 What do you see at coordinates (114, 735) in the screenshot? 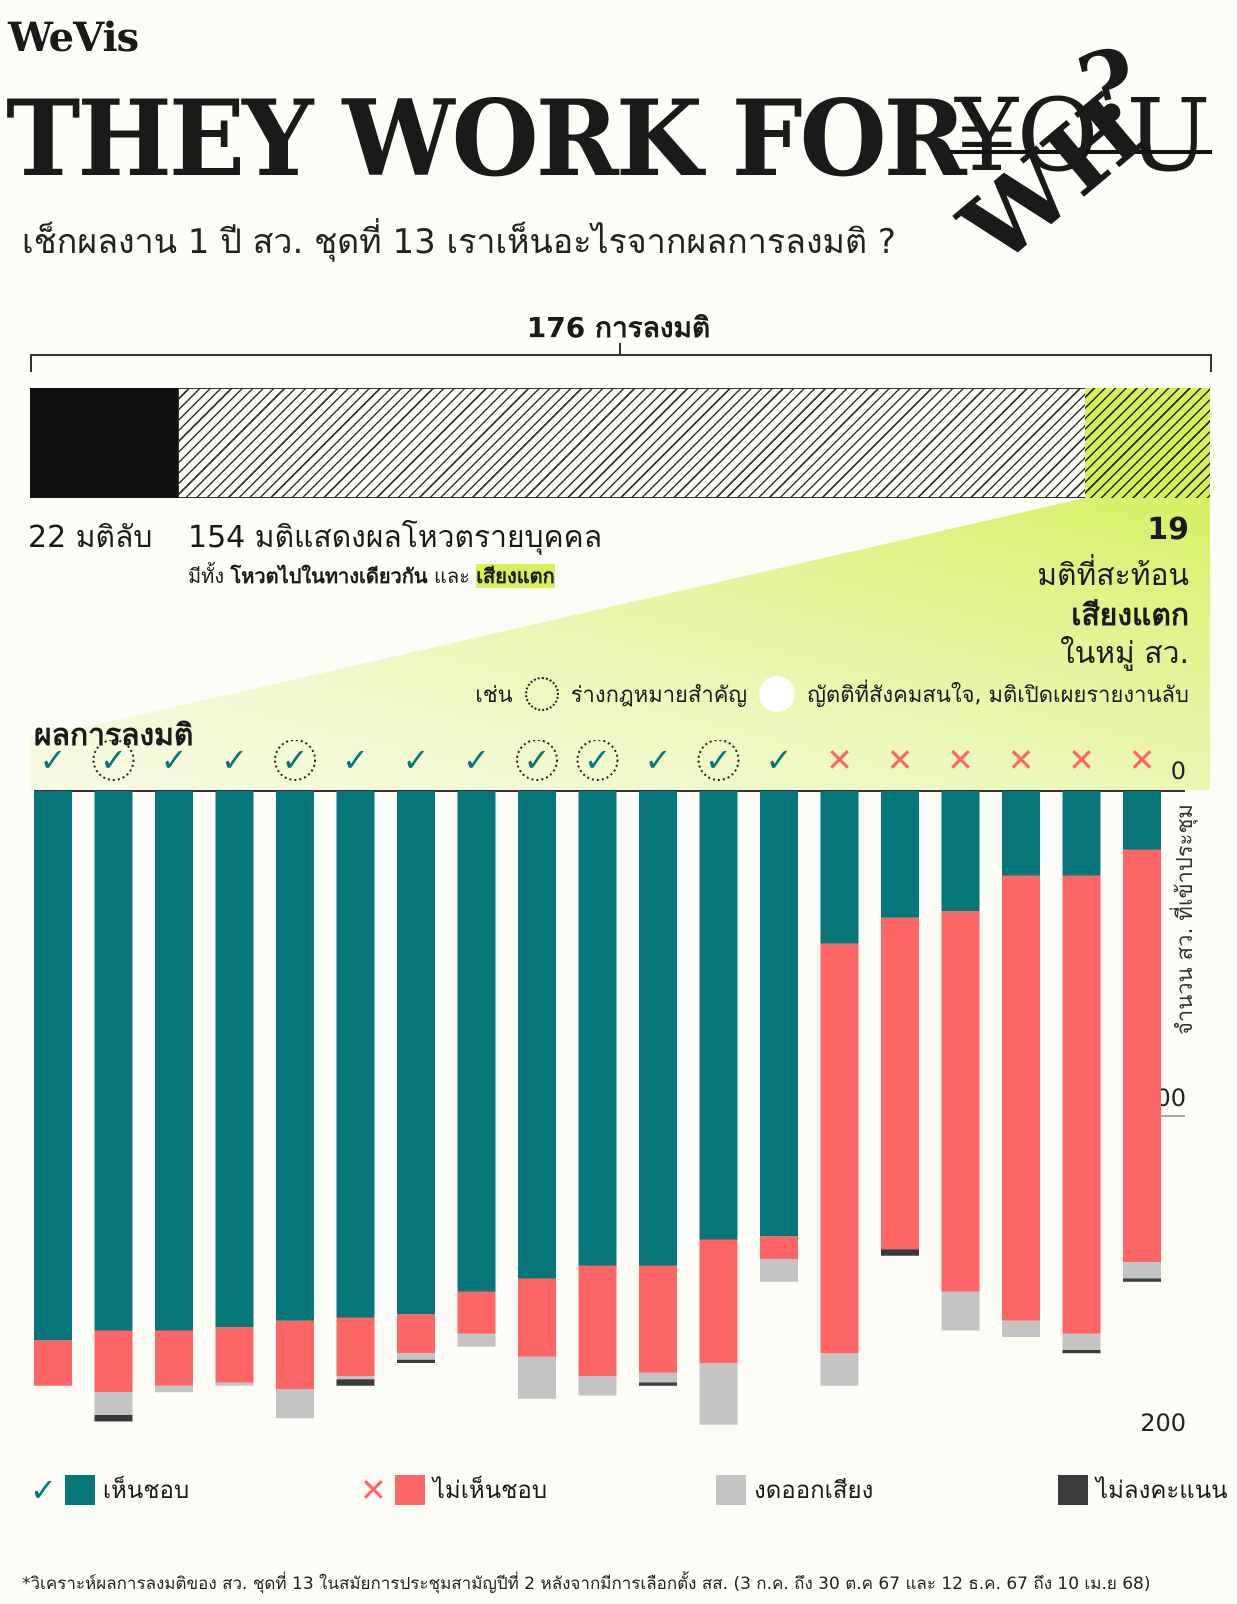
I see `chart-heading: ผลการลงมติ` at bounding box center [114, 735].